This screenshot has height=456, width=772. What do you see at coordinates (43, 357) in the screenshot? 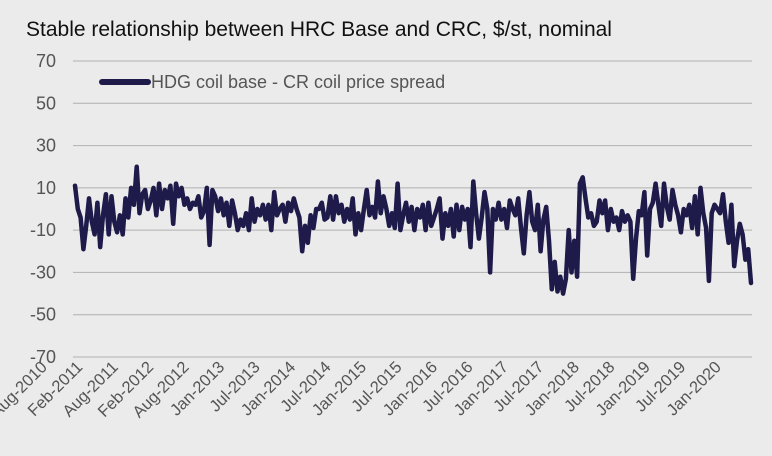
I see `y-tick-label: -70` at bounding box center [43, 357].